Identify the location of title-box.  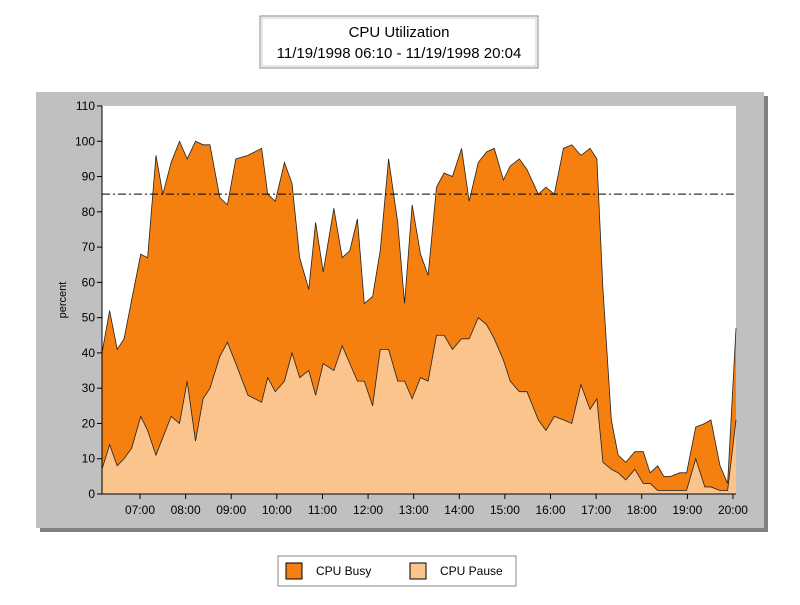
(399, 42).